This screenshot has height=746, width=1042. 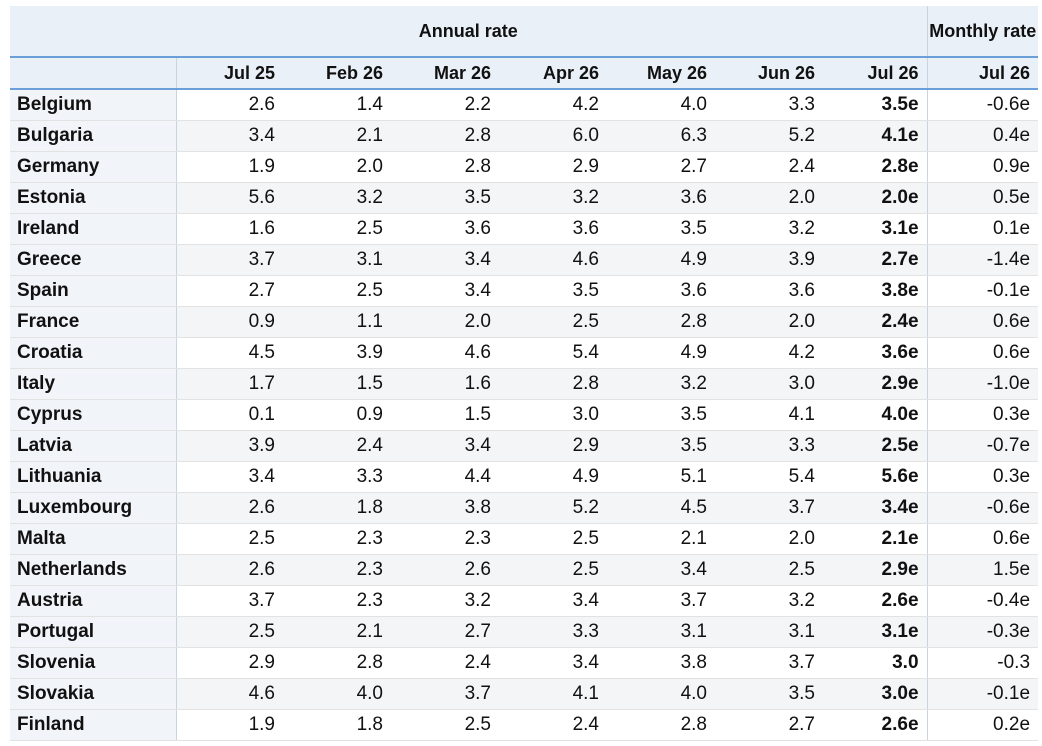 What do you see at coordinates (769, 384) in the screenshot?
I see `rate-cell: 3.0` at bounding box center [769, 384].